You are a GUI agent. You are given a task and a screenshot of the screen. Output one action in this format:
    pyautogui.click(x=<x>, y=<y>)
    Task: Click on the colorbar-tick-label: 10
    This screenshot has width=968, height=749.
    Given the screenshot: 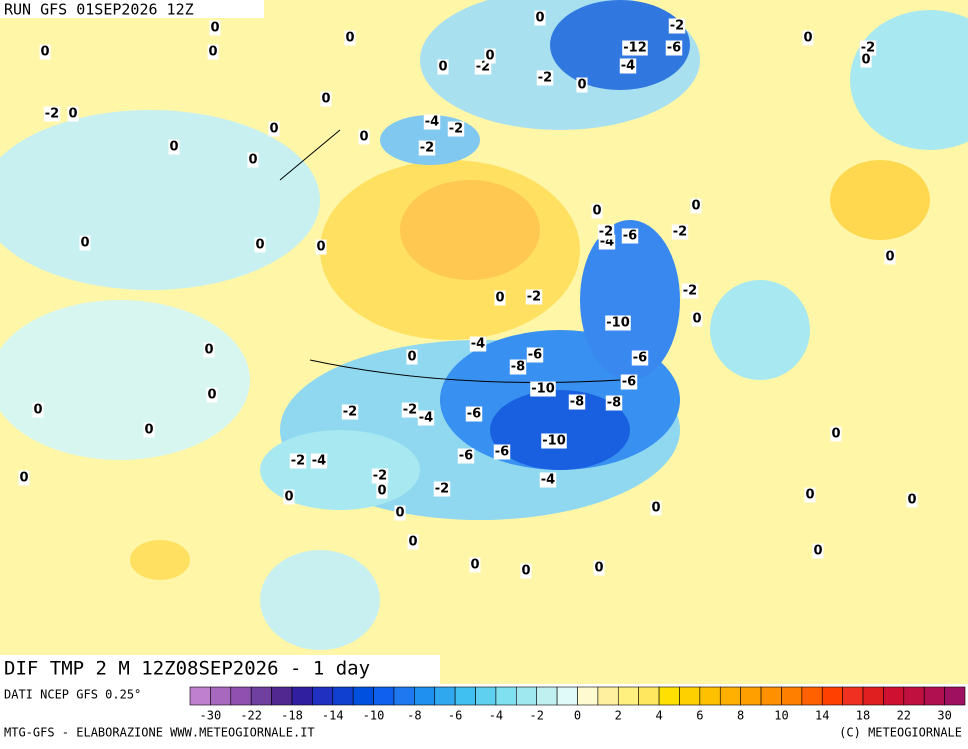 What is the action you would take?
    pyautogui.click(x=781, y=716)
    